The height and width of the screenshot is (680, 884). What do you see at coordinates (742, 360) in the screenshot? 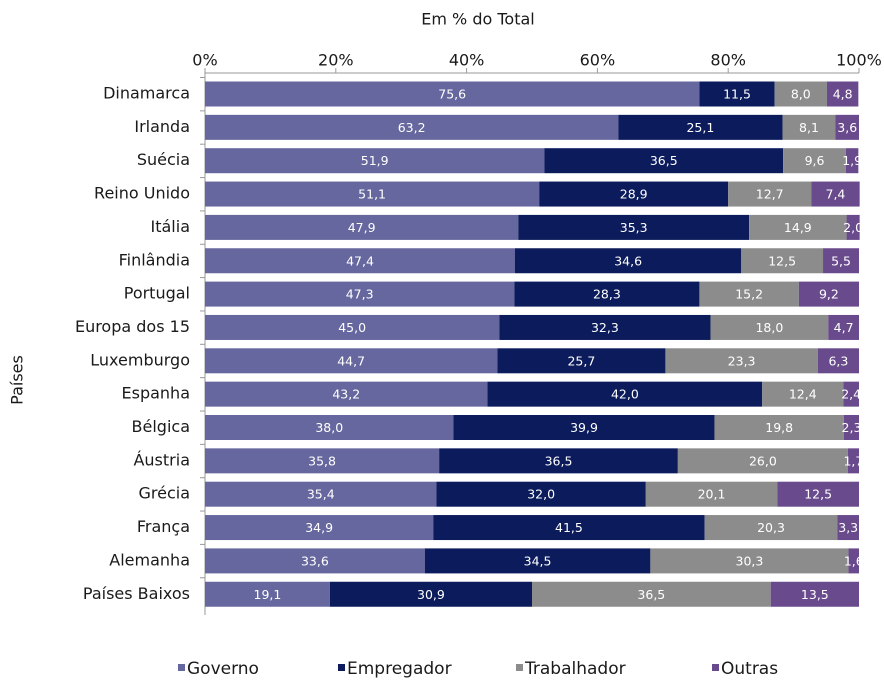
I see `data-label: 23,3` at bounding box center [742, 360].